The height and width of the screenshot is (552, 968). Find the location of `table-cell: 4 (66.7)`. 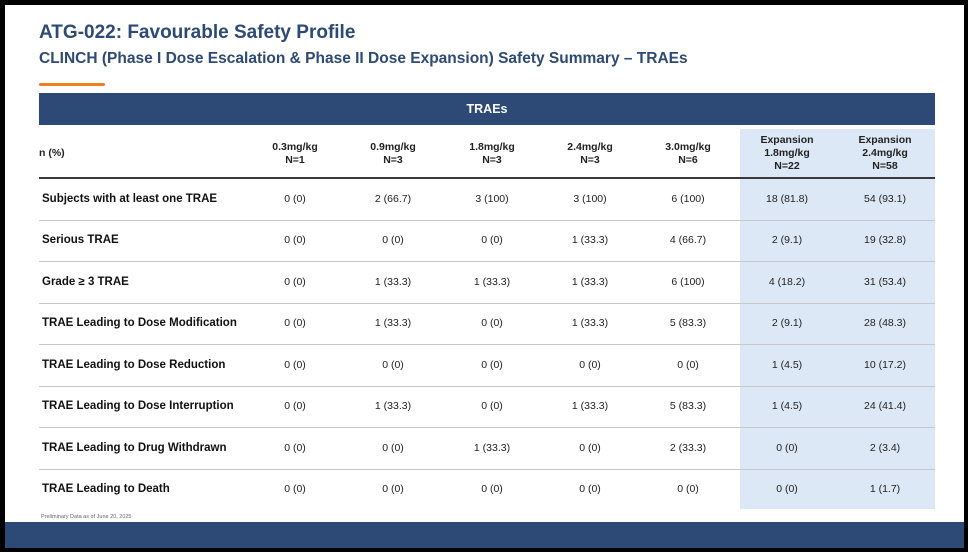

table-cell: 4 (66.7) is located at coordinates (688, 240).